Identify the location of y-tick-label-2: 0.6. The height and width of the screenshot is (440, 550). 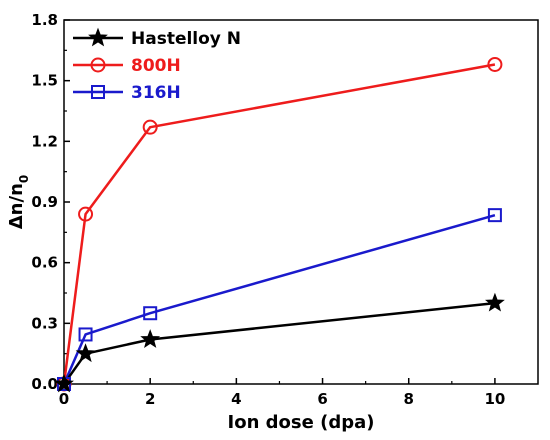
(44, 263).